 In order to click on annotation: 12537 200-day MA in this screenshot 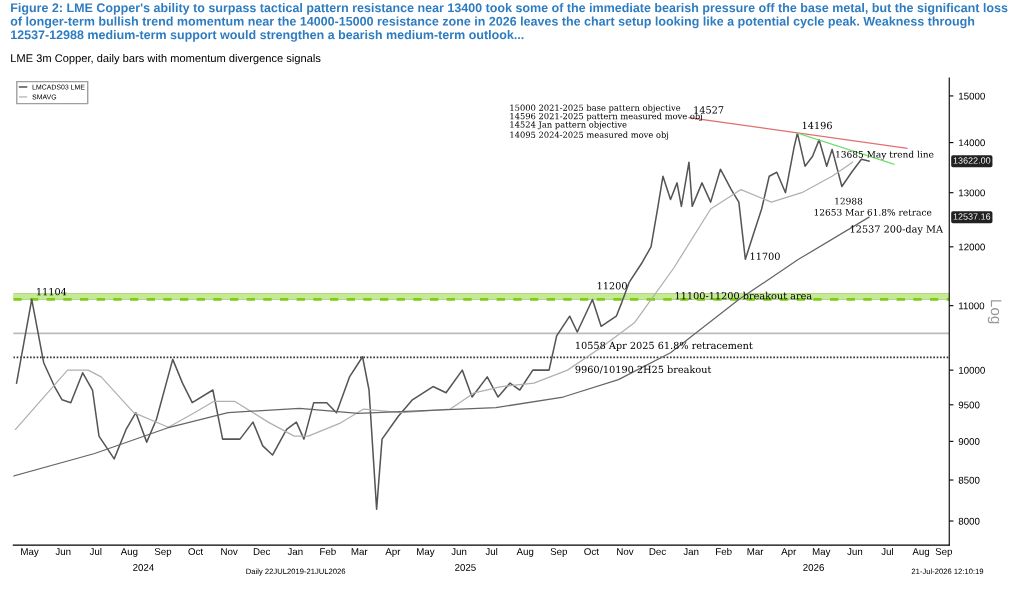, I will do `click(897, 230)`.